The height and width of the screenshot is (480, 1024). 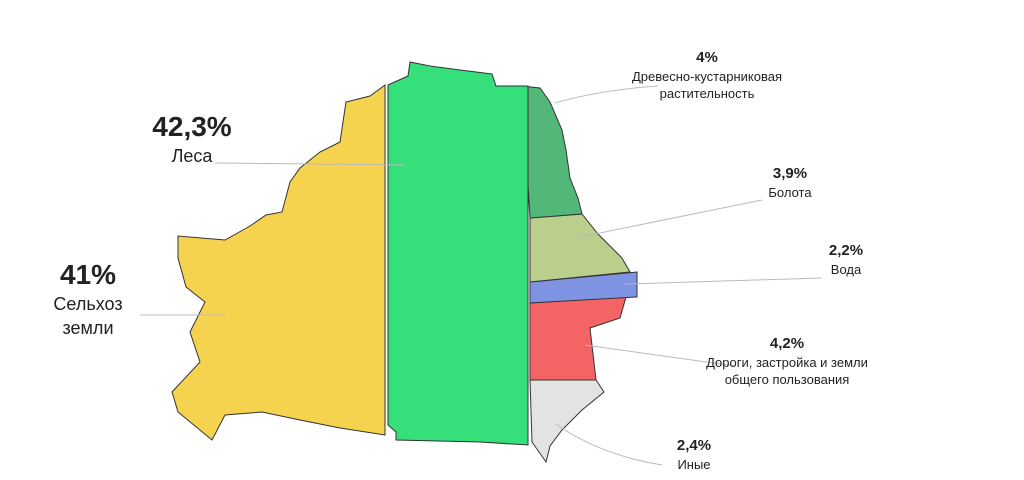 What do you see at coordinates (790, 173) in the screenshot?
I see `value-label: 3,9%` at bounding box center [790, 173].